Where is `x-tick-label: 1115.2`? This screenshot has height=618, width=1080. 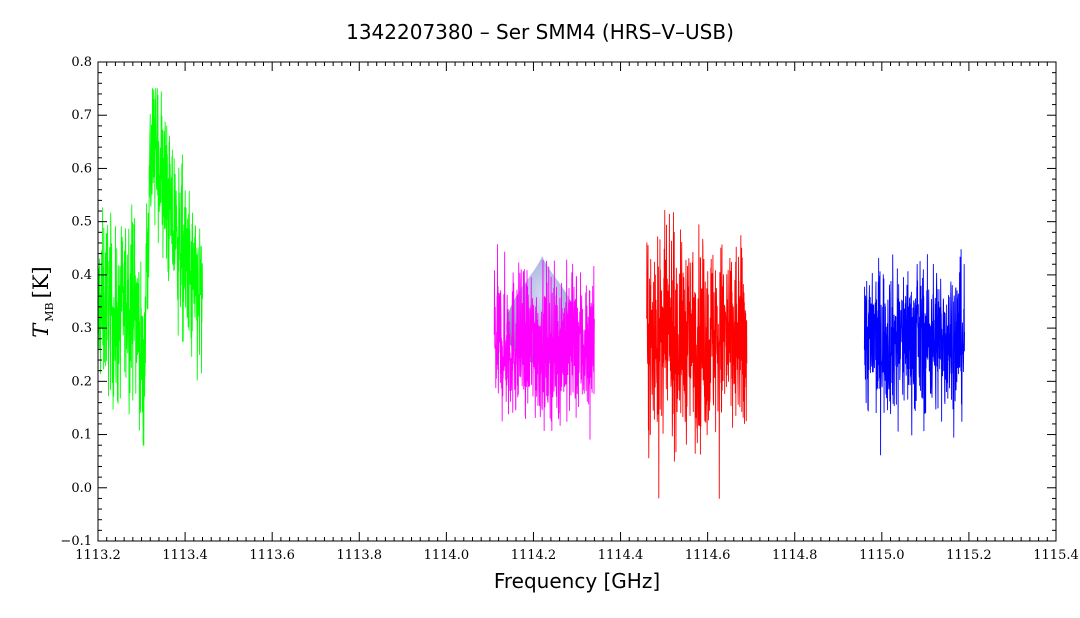 x-tick-label: 1115.2 is located at coordinates (969, 555).